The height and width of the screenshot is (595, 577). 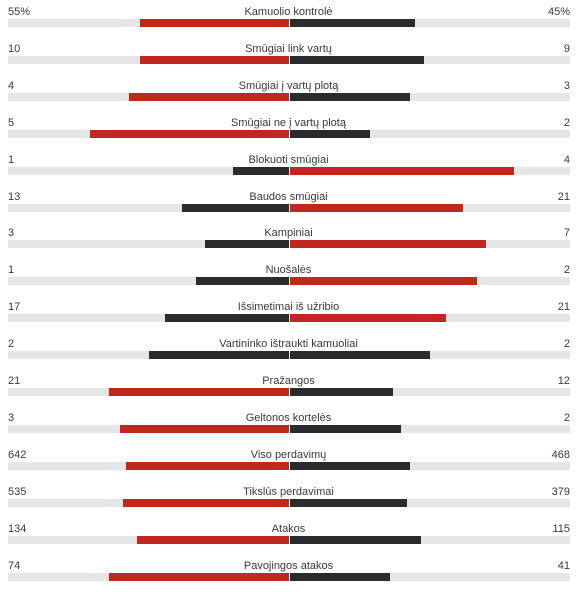 What do you see at coordinates (17, 528) in the screenshot?
I see `home-value: 134` at bounding box center [17, 528].